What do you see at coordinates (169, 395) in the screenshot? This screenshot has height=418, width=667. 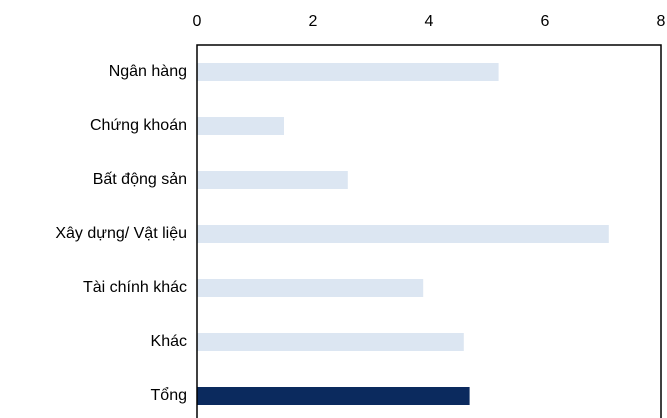 I see `y-tick-label: Tổng` at bounding box center [169, 395].